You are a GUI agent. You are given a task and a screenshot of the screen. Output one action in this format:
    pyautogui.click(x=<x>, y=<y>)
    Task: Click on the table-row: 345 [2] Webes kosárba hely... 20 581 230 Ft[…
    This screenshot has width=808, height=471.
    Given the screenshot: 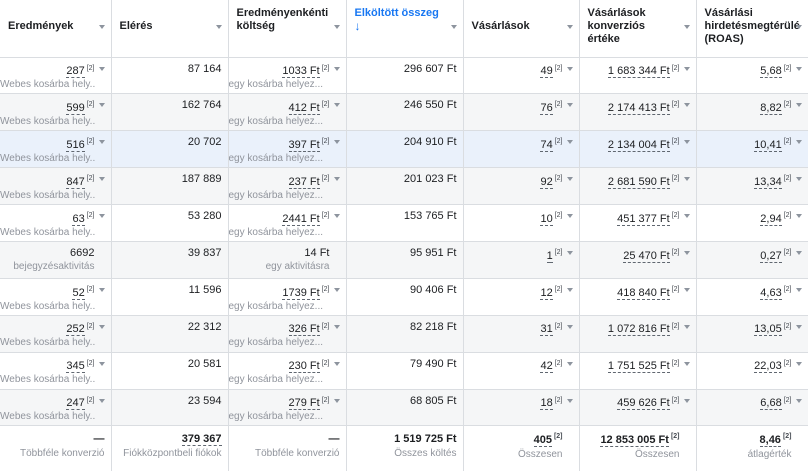 What is the action you would take?
    pyautogui.click(x=404, y=371)
    